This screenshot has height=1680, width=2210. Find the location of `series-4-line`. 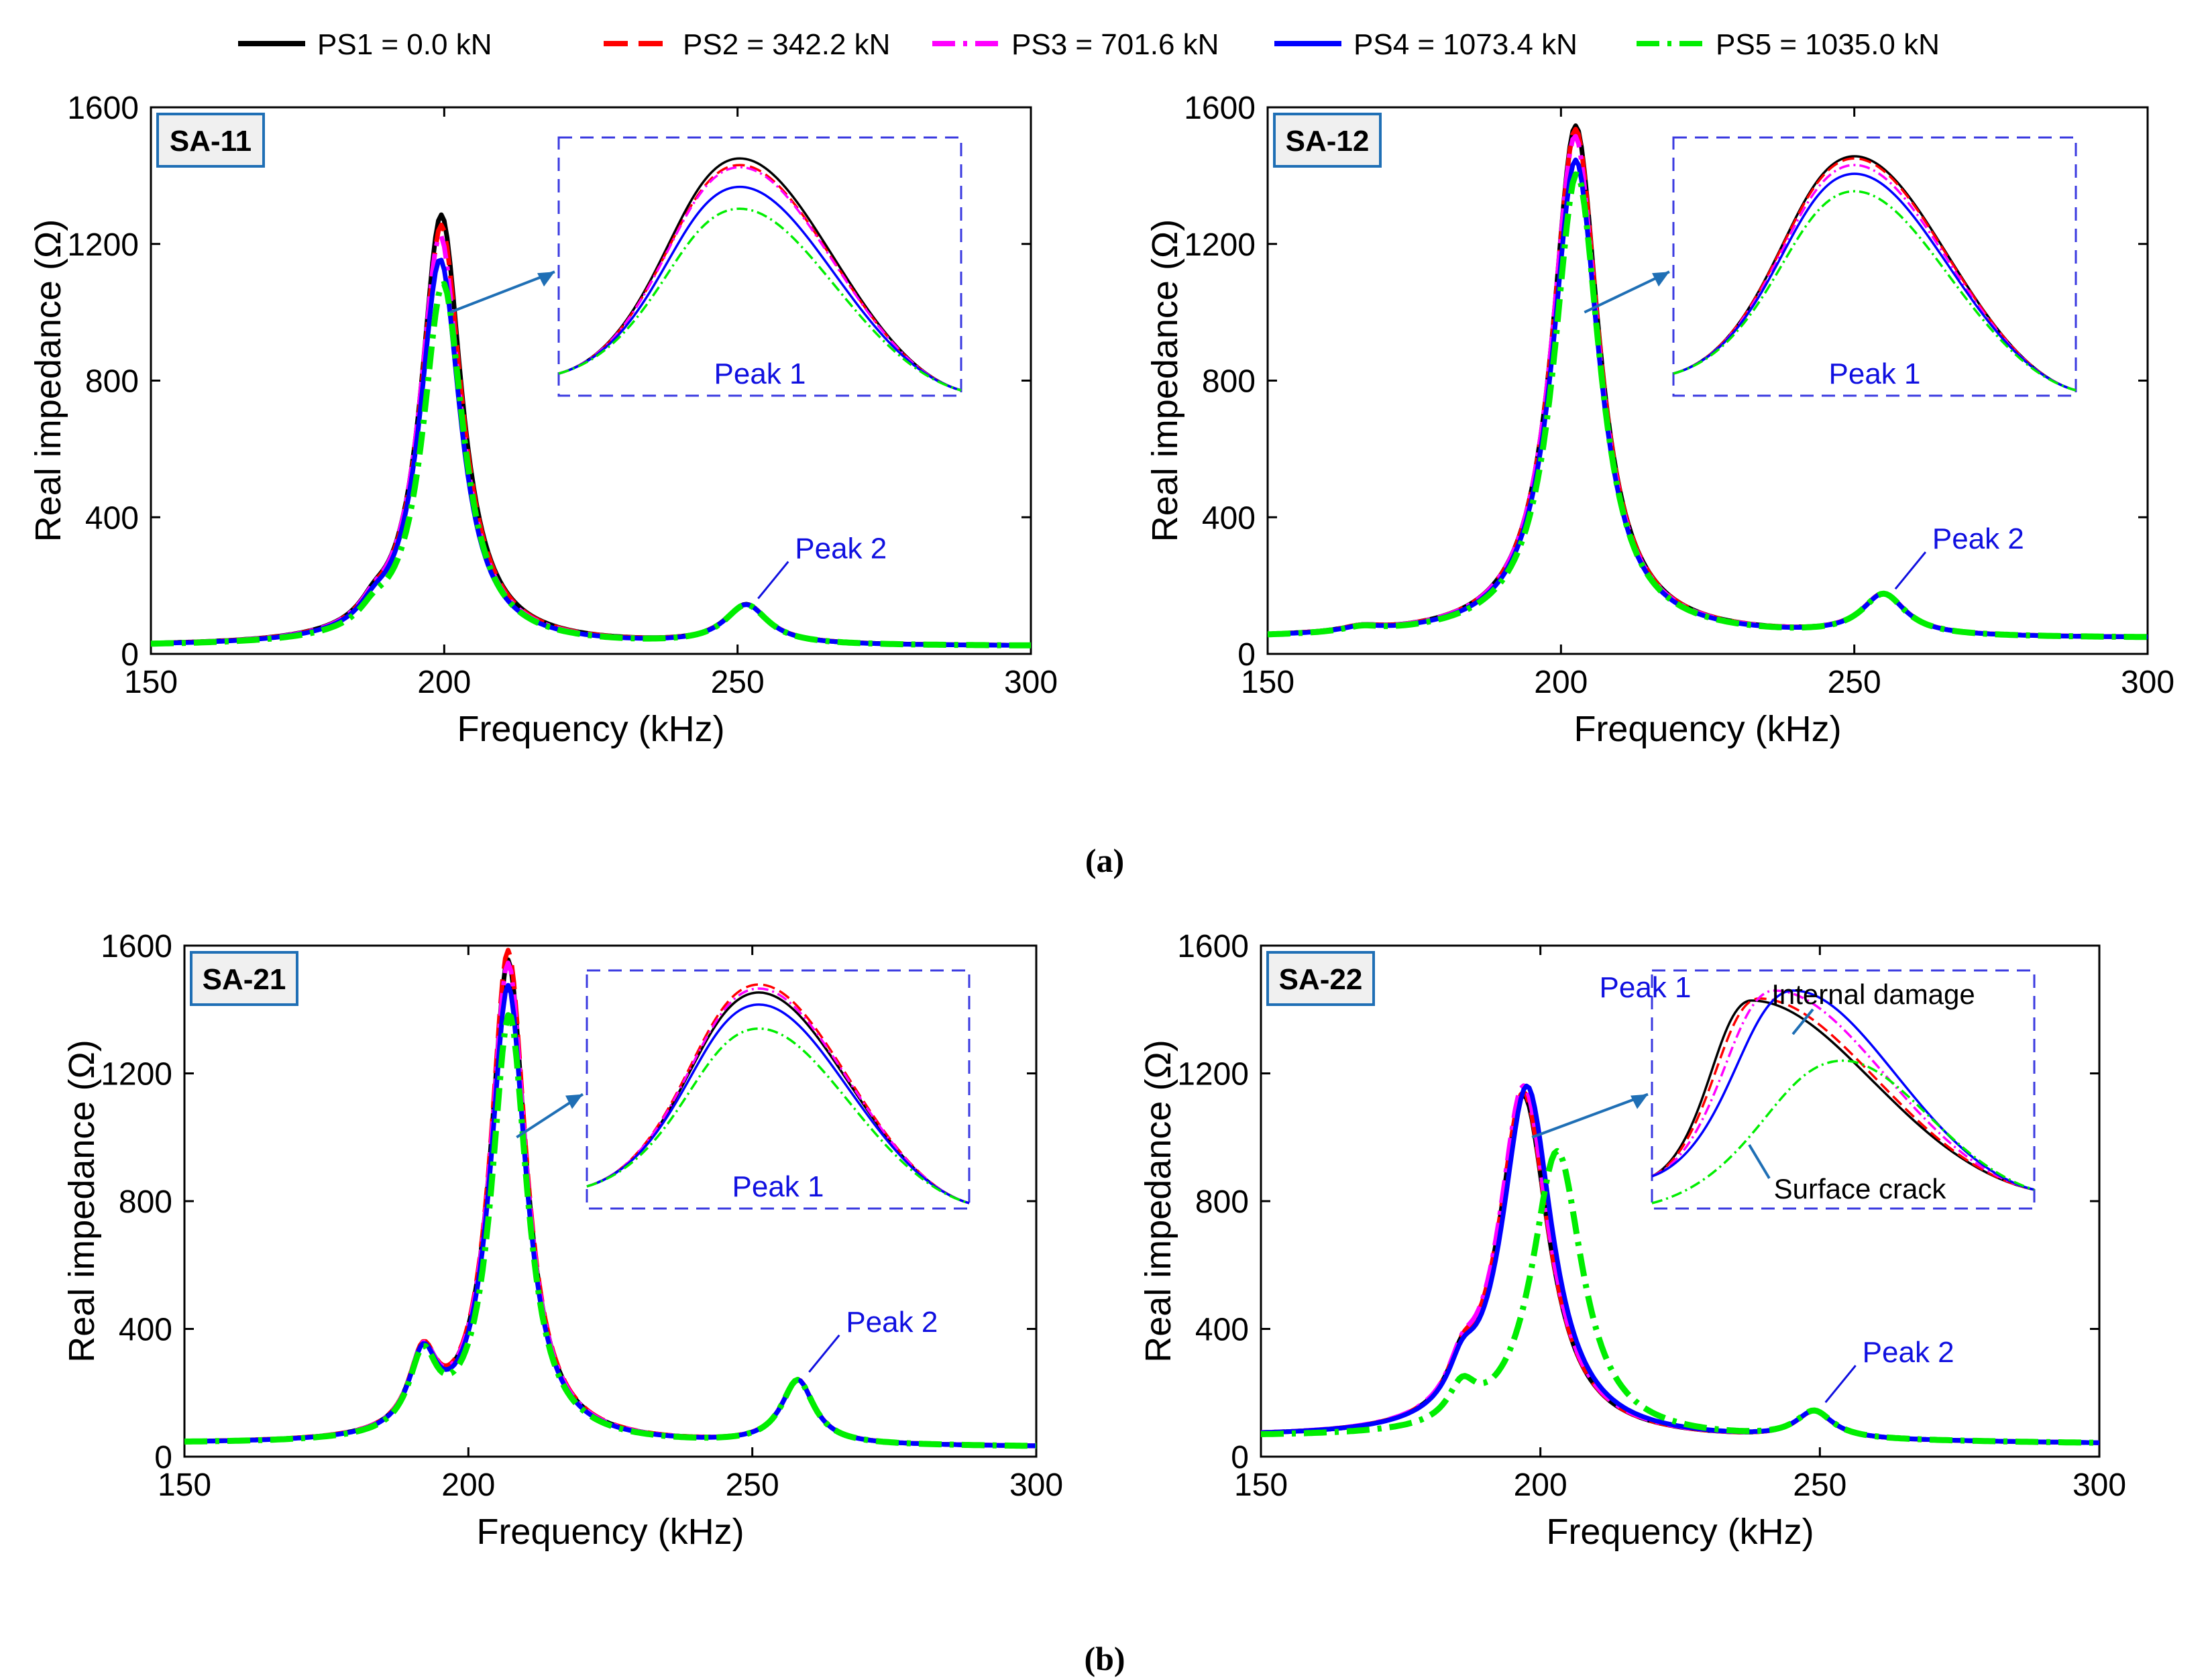

series-4-line is located at coordinates (1680, 1264).